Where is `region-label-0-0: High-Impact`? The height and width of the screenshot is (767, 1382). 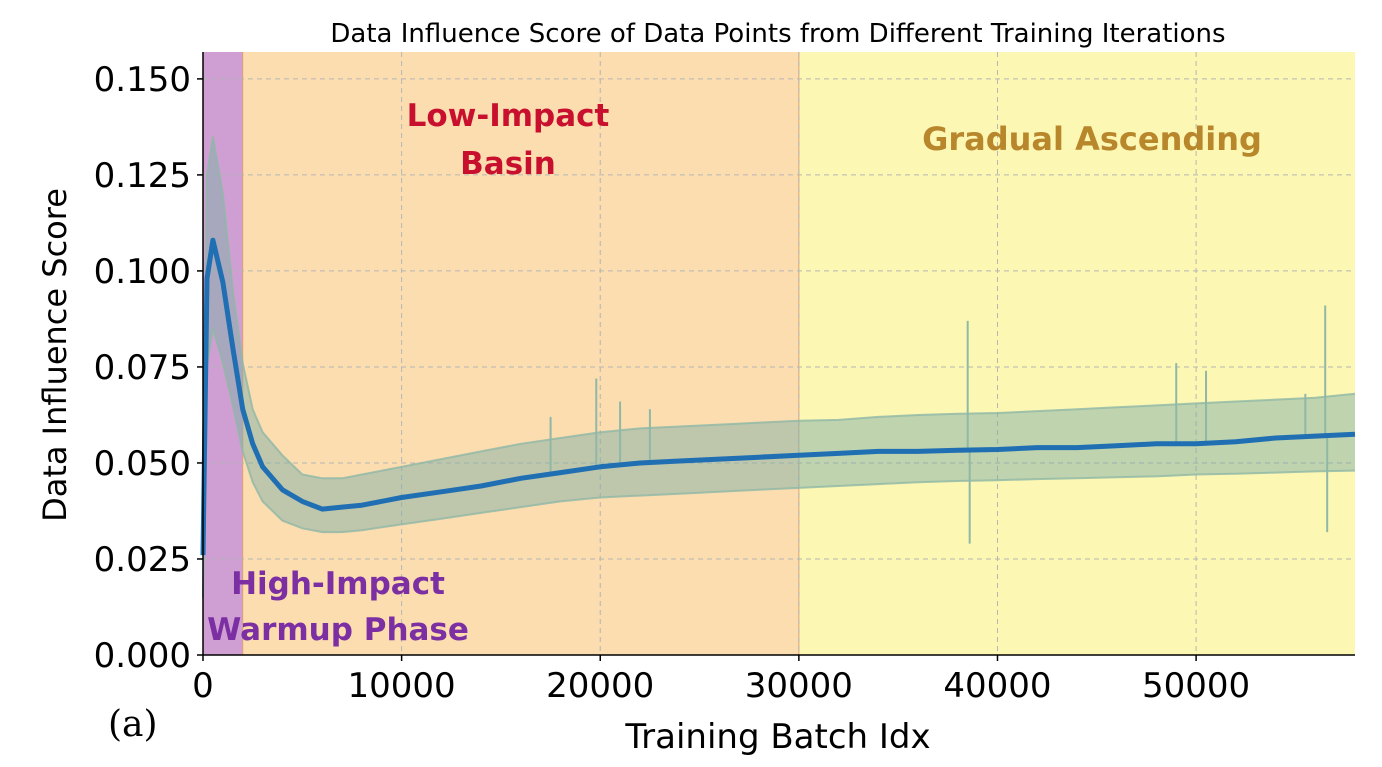
region-label-0-0: High-Impact is located at coordinates (338, 584).